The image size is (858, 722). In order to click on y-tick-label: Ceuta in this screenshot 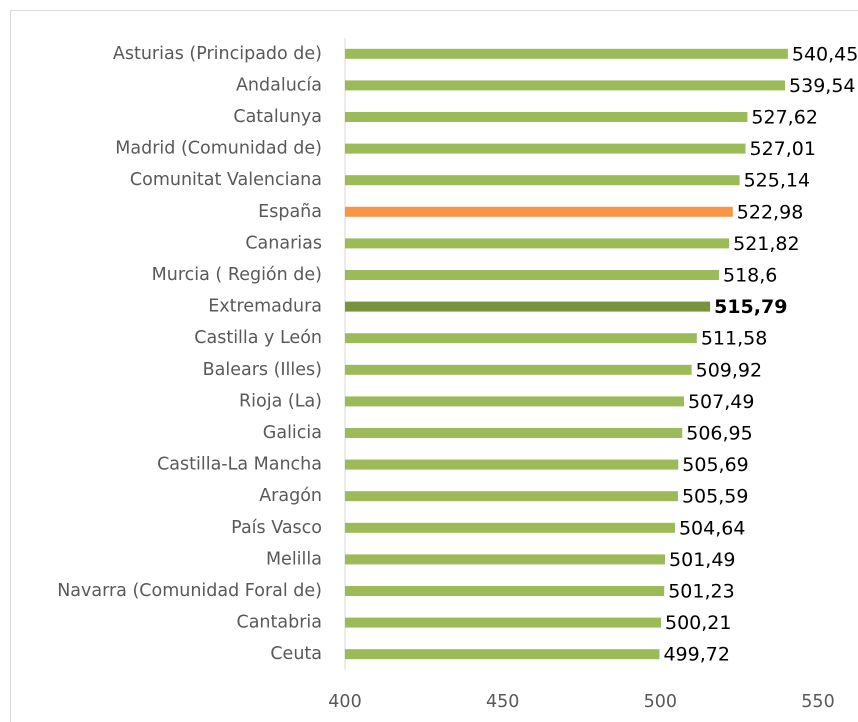, I will do `click(296, 654)`.